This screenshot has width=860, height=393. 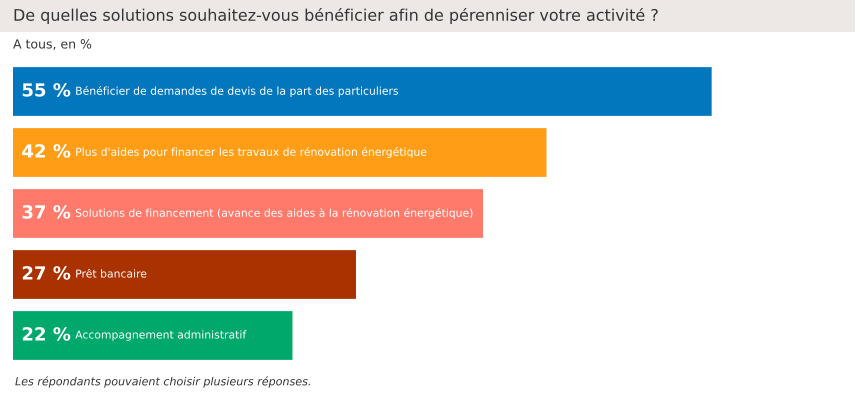 What do you see at coordinates (251, 152) in the screenshot?
I see `y-tick-label: Plus d'aides pour financer les travaux de rénovation énergétique` at bounding box center [251, 152].